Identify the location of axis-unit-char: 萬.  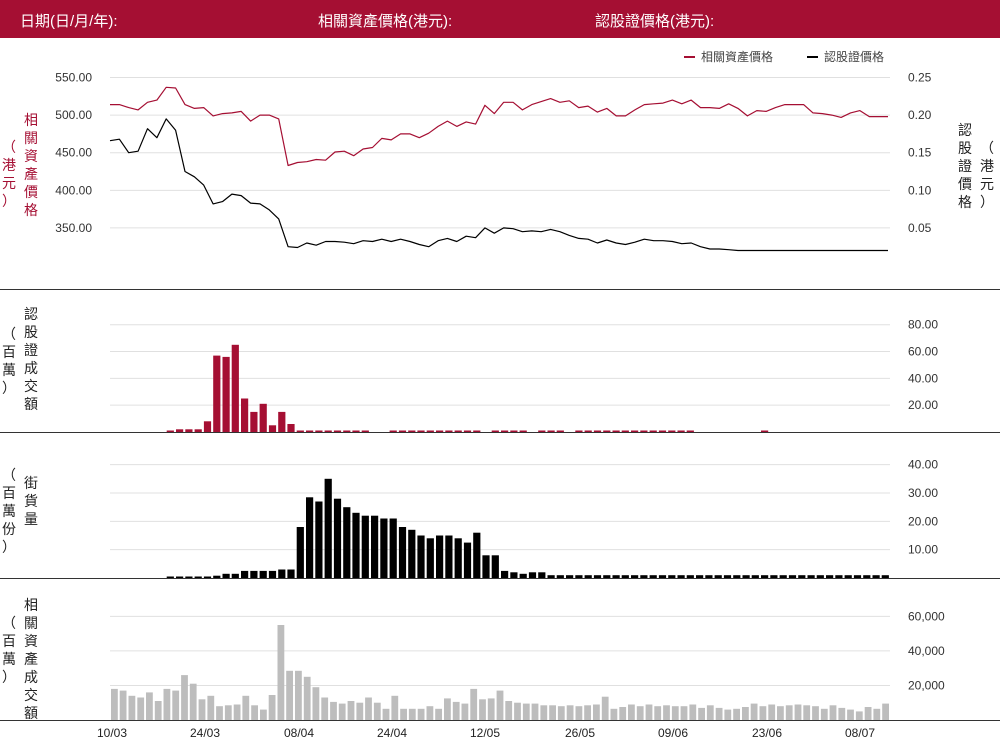
(9, 659).